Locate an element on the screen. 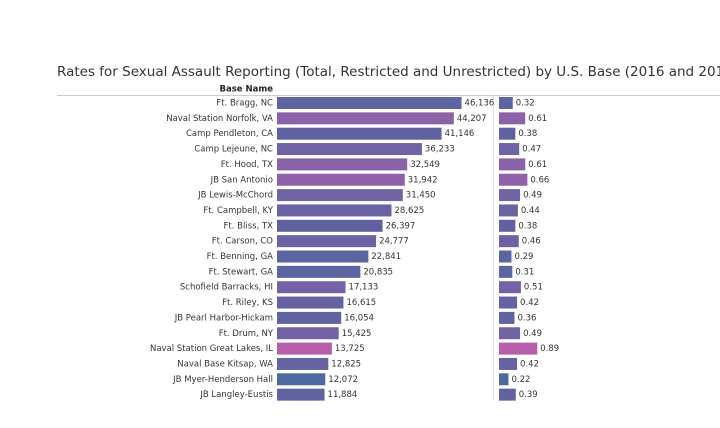  value-label: 22,841 is located at coordinates (386, 257).